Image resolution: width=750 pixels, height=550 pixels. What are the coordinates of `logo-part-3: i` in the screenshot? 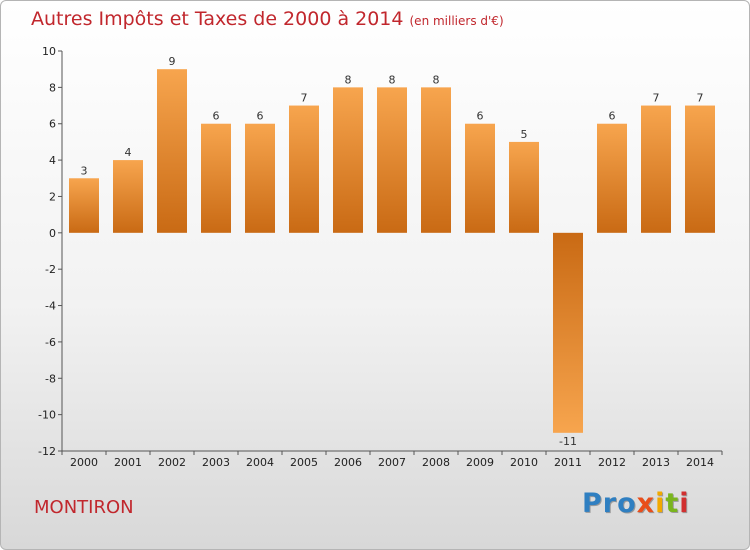 It's located at (660, 503).